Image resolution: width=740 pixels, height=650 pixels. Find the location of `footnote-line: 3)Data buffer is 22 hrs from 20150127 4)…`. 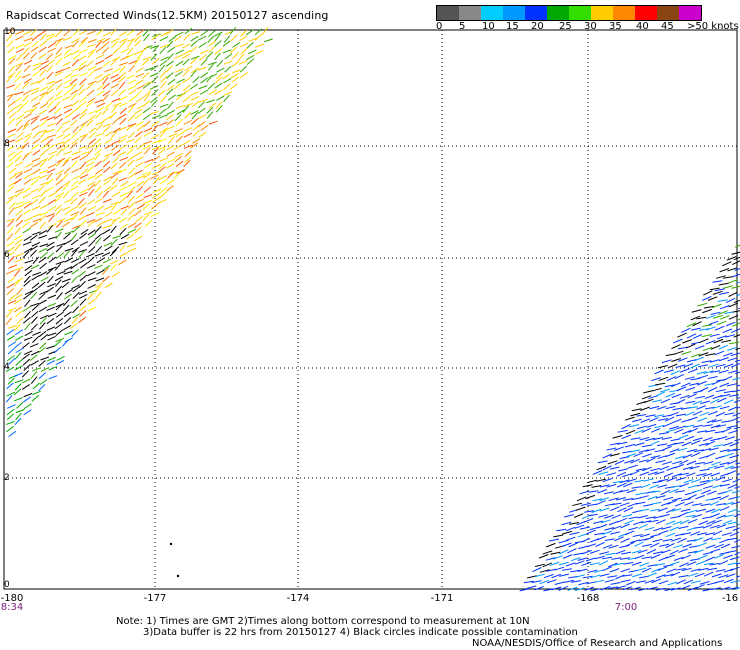

footnote-line: 3)Data buffer is 22 hrs from 20150127 4)… is located at coordinates (360, 632).